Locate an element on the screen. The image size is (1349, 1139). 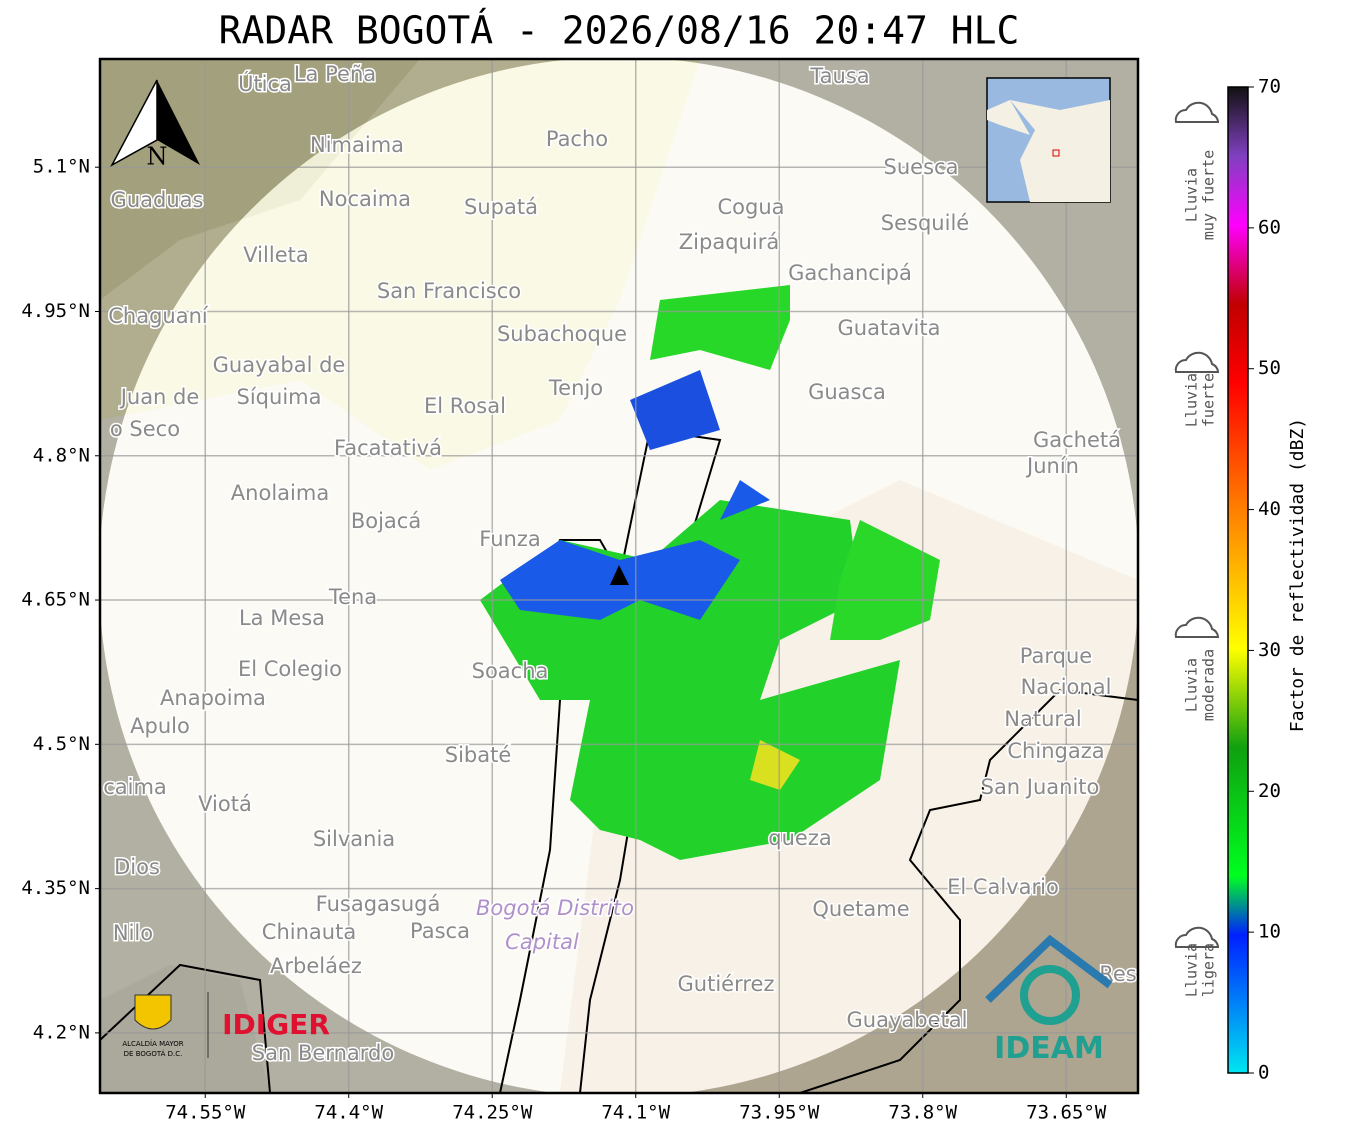
y-tick-label: 4.5°N is located at coordinates (61, 744).